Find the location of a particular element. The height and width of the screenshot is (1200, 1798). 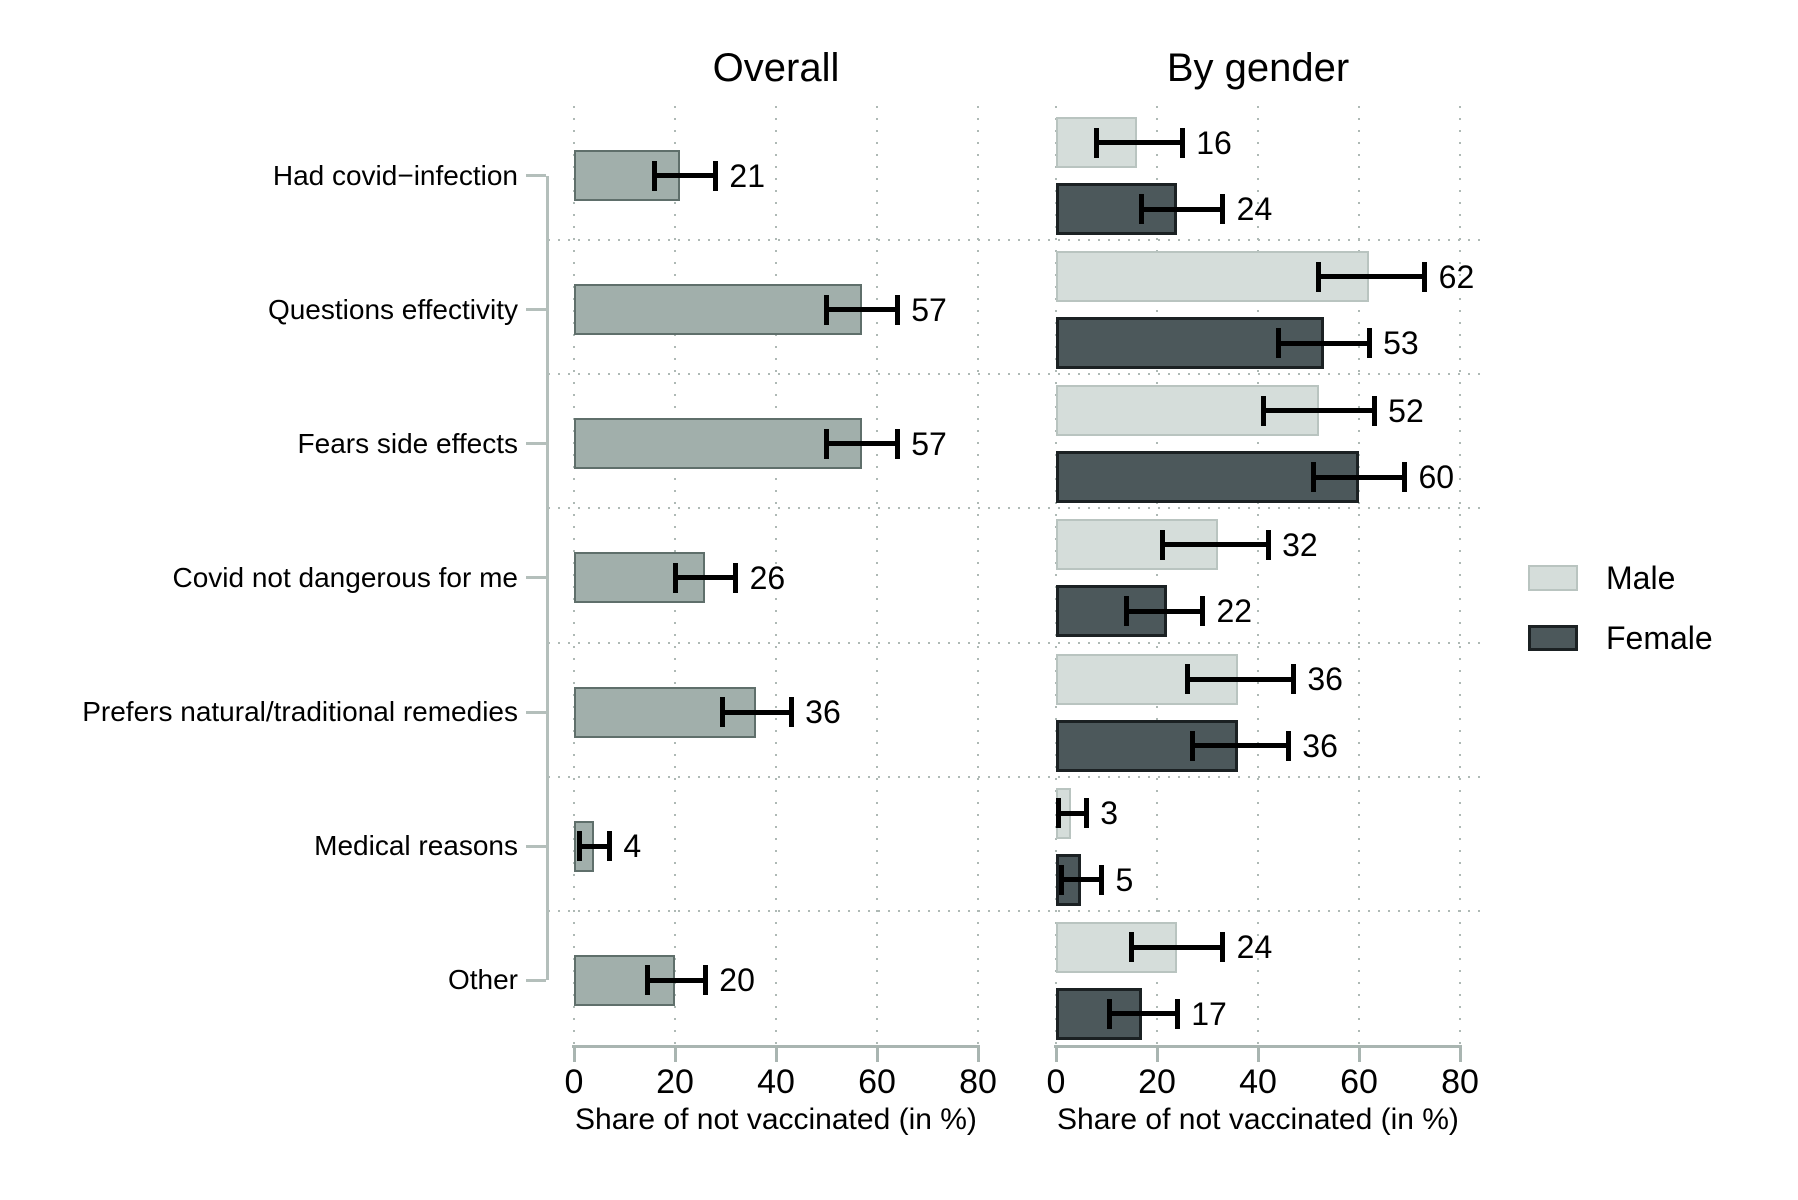

category-label-prefers-natural-traditional-remedies: Prefers natural/traditional remedies is located at coordinates (300, 712).